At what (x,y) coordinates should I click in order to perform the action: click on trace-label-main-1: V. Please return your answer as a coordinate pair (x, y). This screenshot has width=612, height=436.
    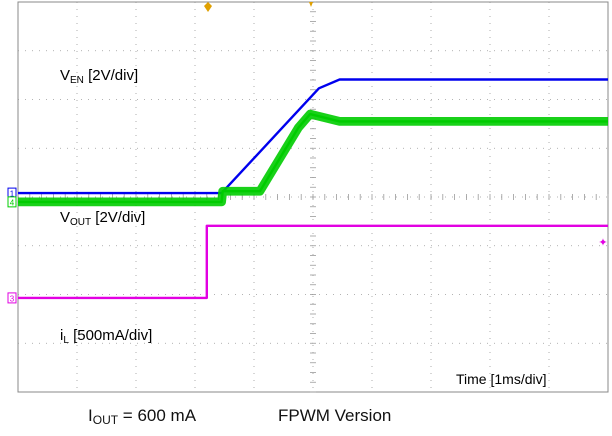
    Looking at the image, I should click on (65, 217).